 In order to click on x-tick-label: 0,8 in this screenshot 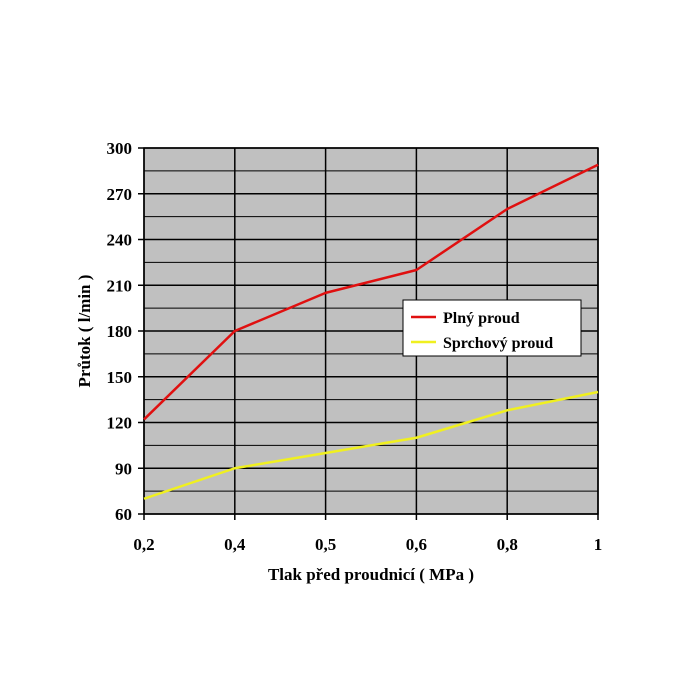, I will do `click(507, 544)`.